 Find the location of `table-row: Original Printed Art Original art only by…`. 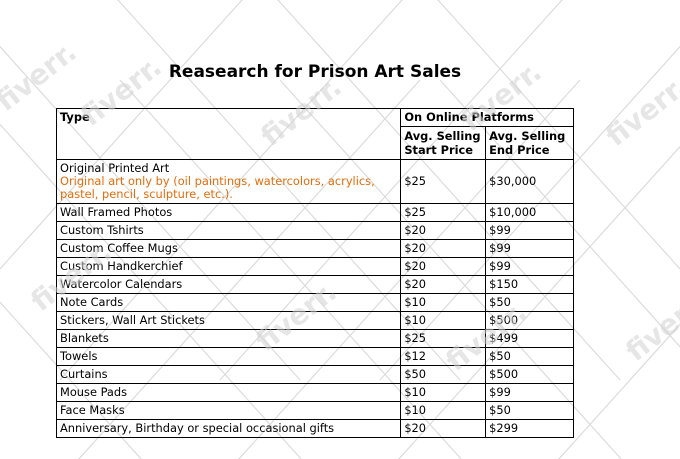

table-row: Original Printed Art Original art only by… is located at coordinates (314, 181).